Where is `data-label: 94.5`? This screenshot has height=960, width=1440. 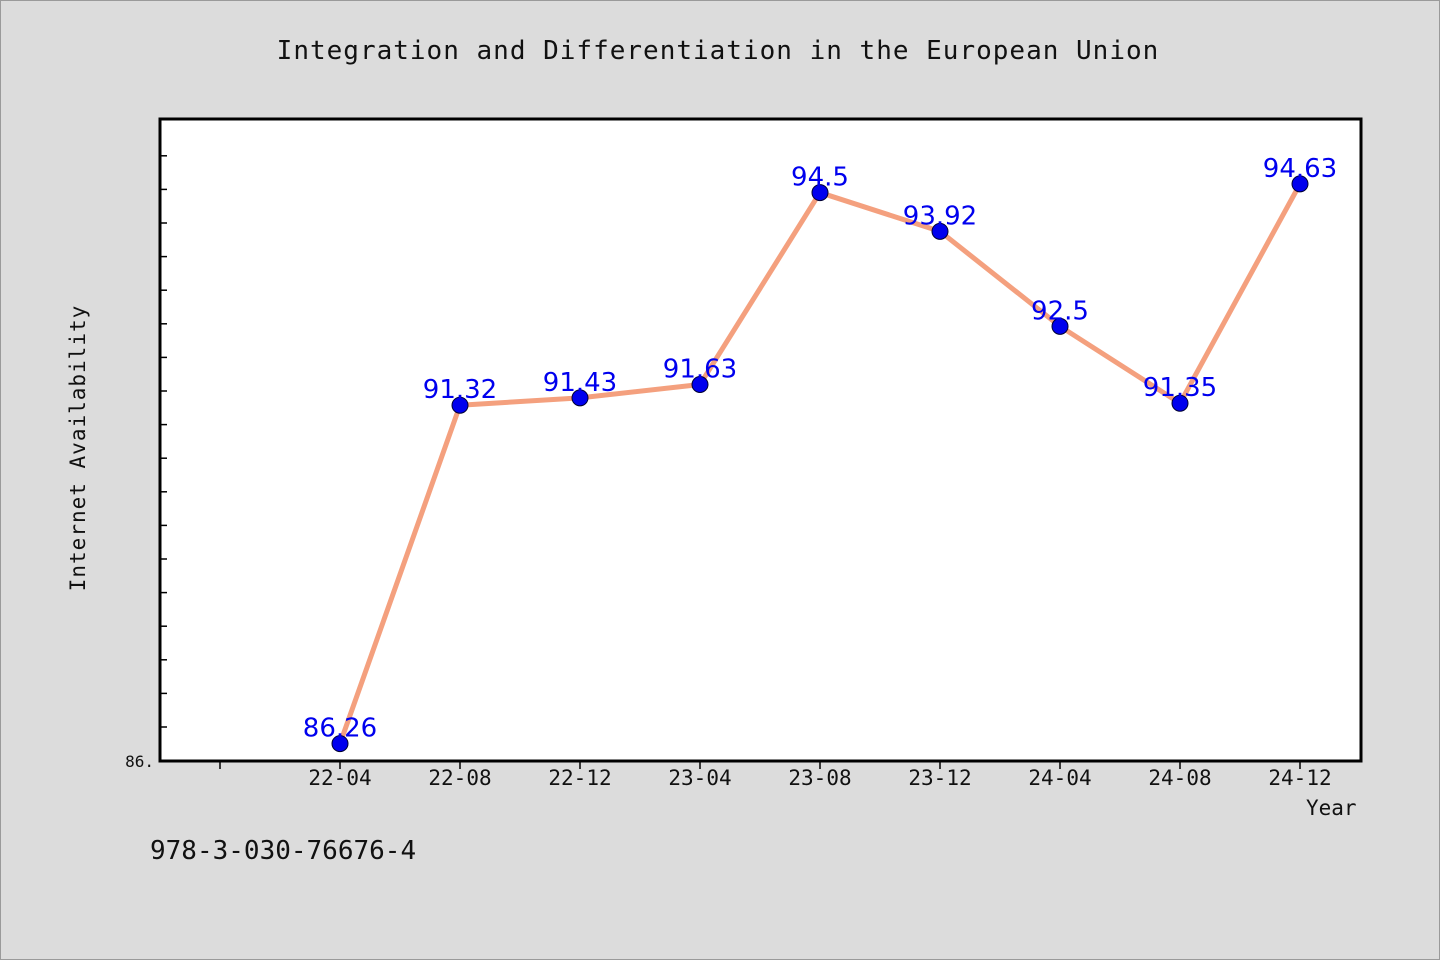 data-label: 94.5 is located at coordinates (820, 178).